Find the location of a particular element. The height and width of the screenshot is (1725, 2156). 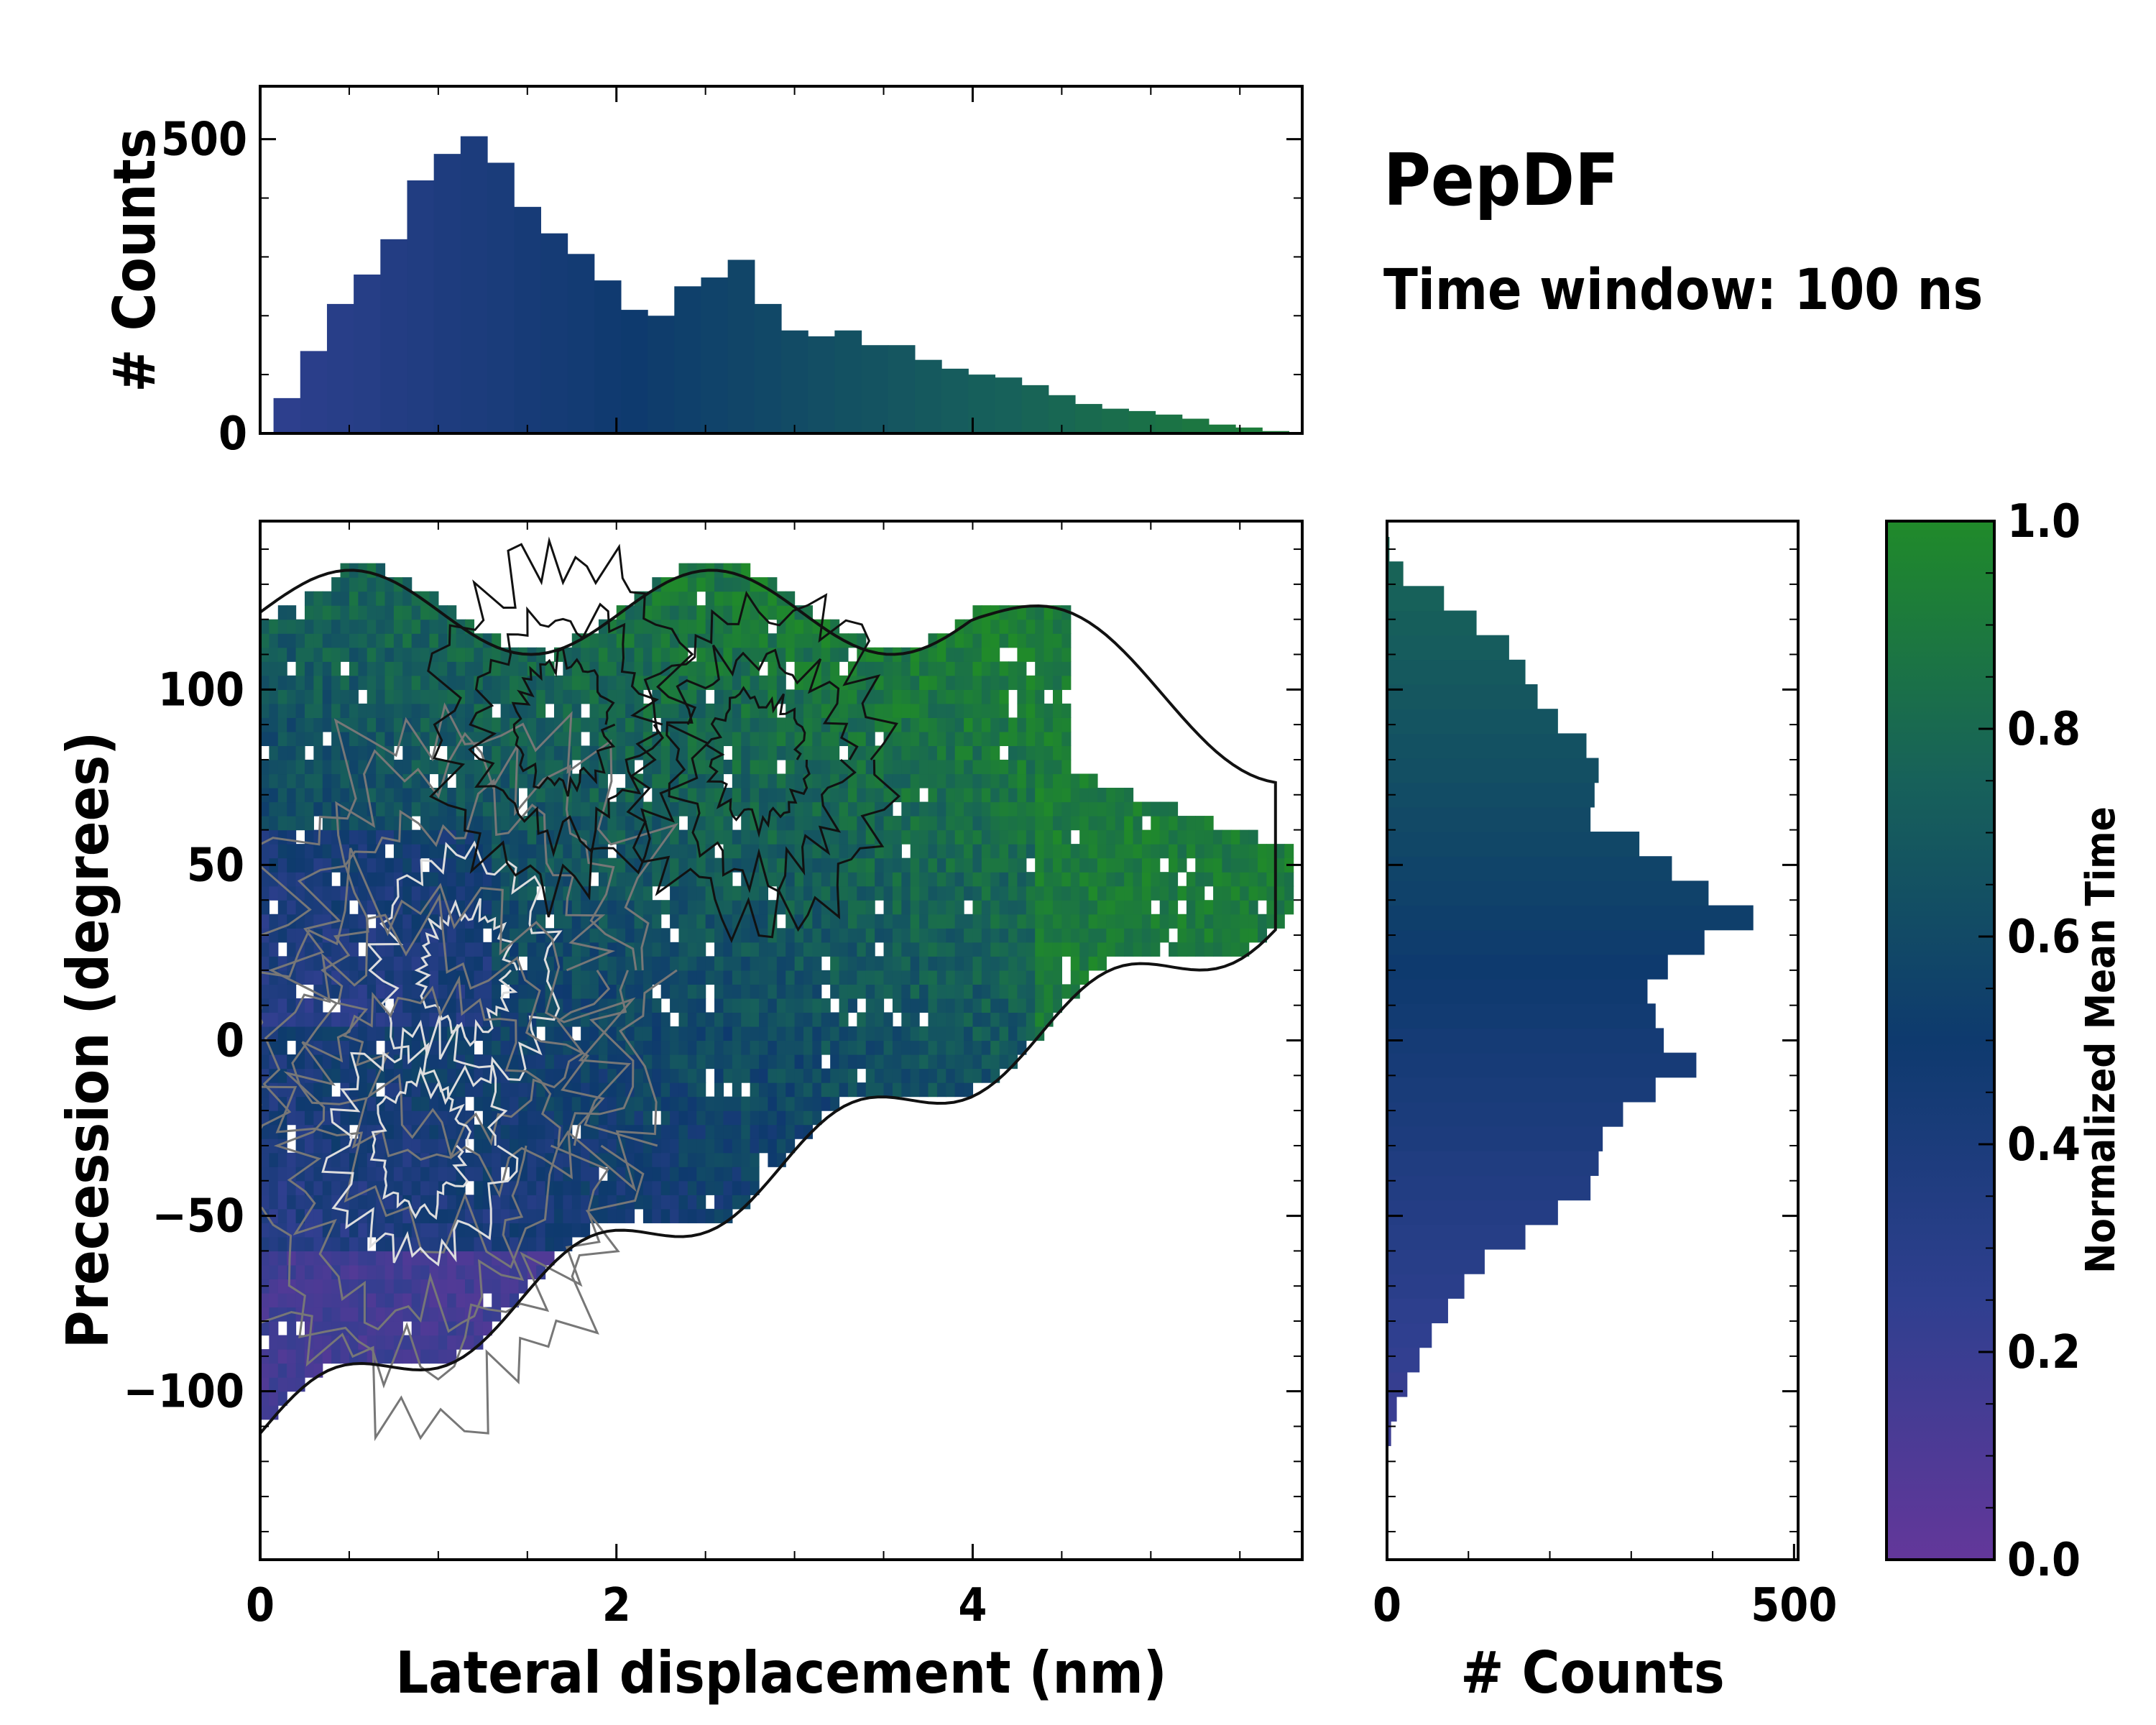

top-histogram-bar is located at coordinates (902, 389).